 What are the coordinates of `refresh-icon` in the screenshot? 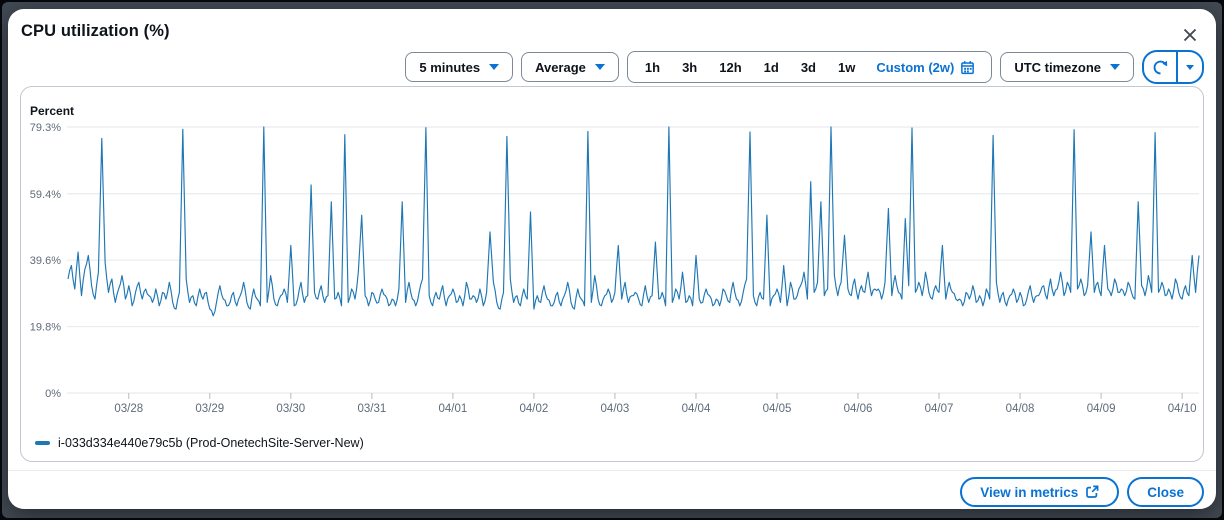 It's located at (1160, 67).